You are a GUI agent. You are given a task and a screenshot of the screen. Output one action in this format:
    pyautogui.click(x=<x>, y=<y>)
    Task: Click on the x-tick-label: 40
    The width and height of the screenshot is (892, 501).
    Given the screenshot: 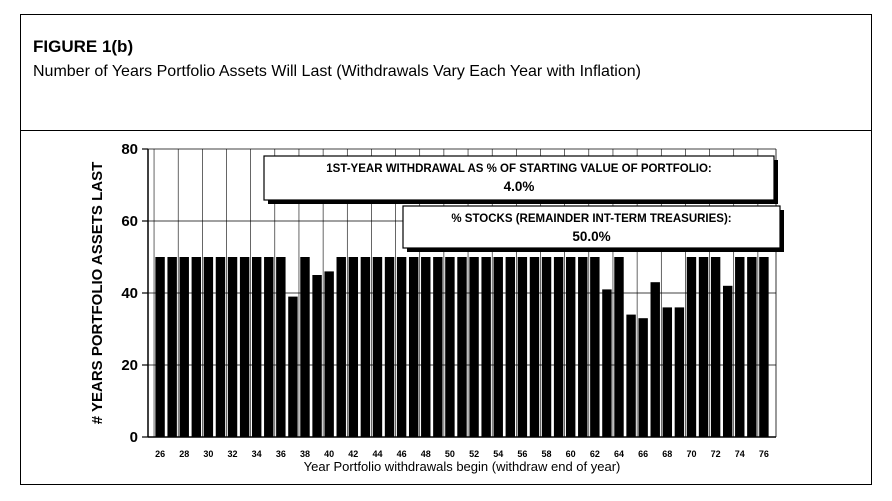 What is the action you would take?
    pyautogui.click(x=329, y=454)
    